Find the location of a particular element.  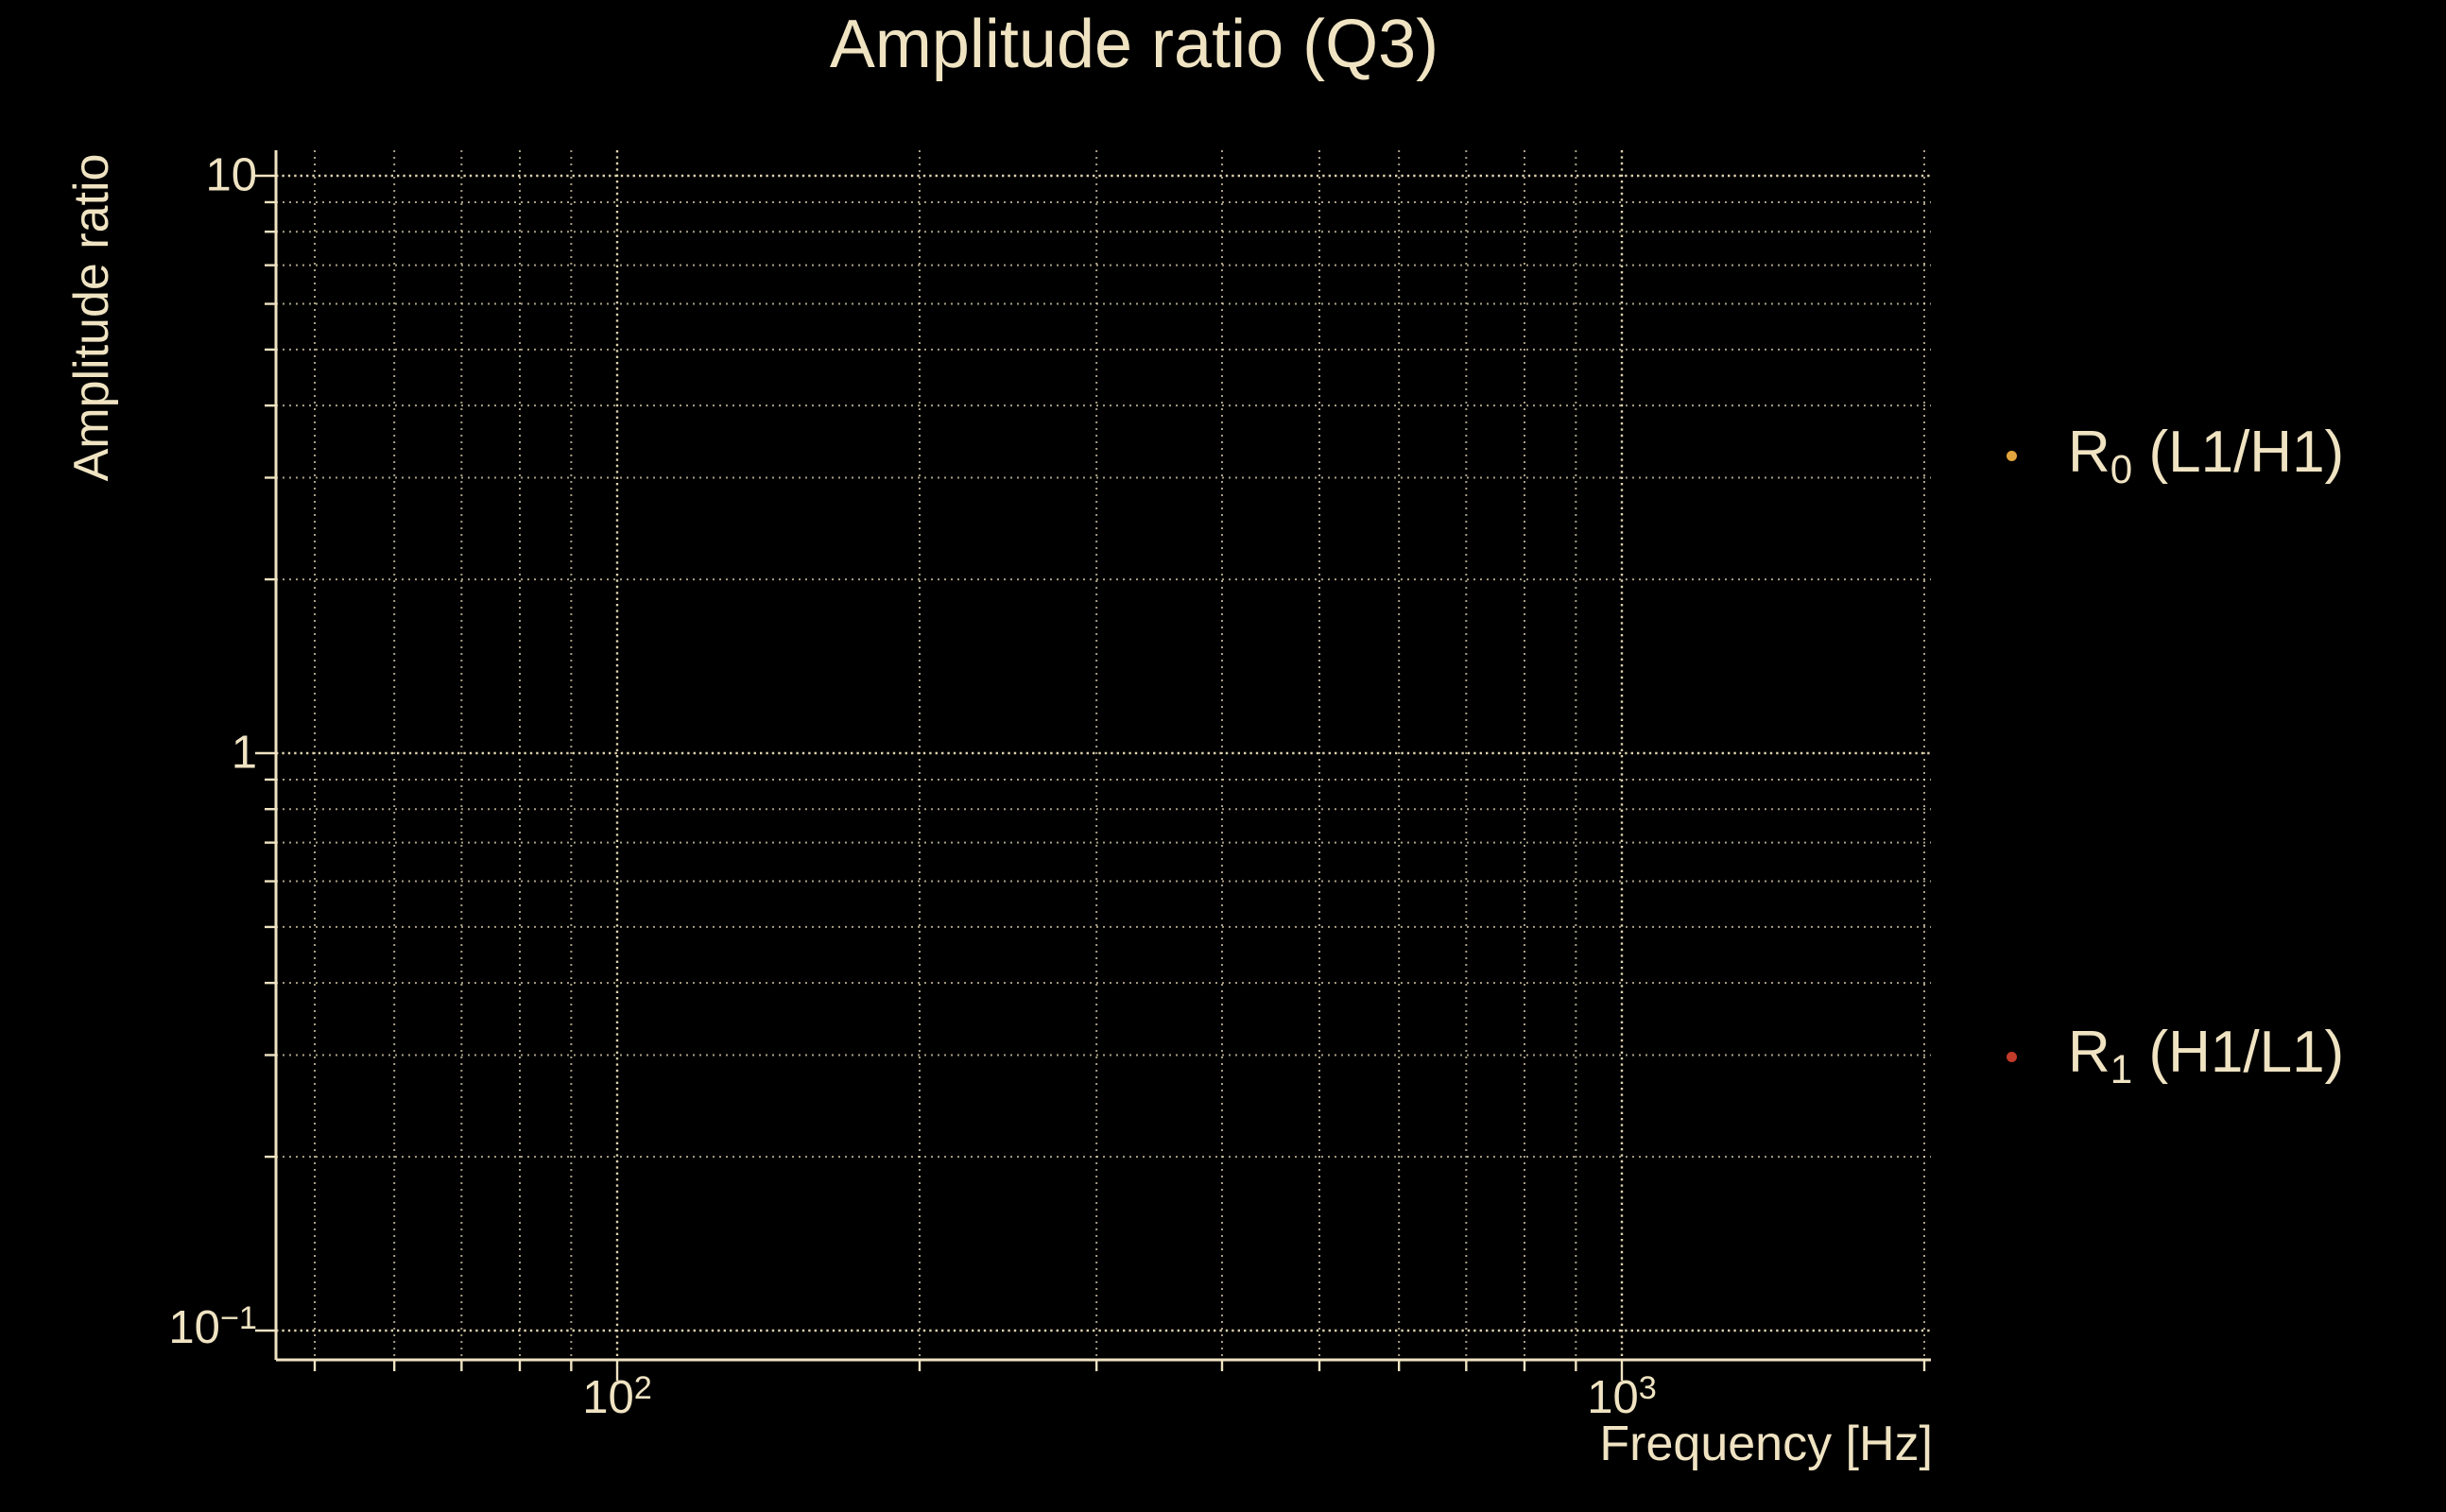

chart-title: Amplitude ratio (Q3) is located at coordinates (1134, 44).